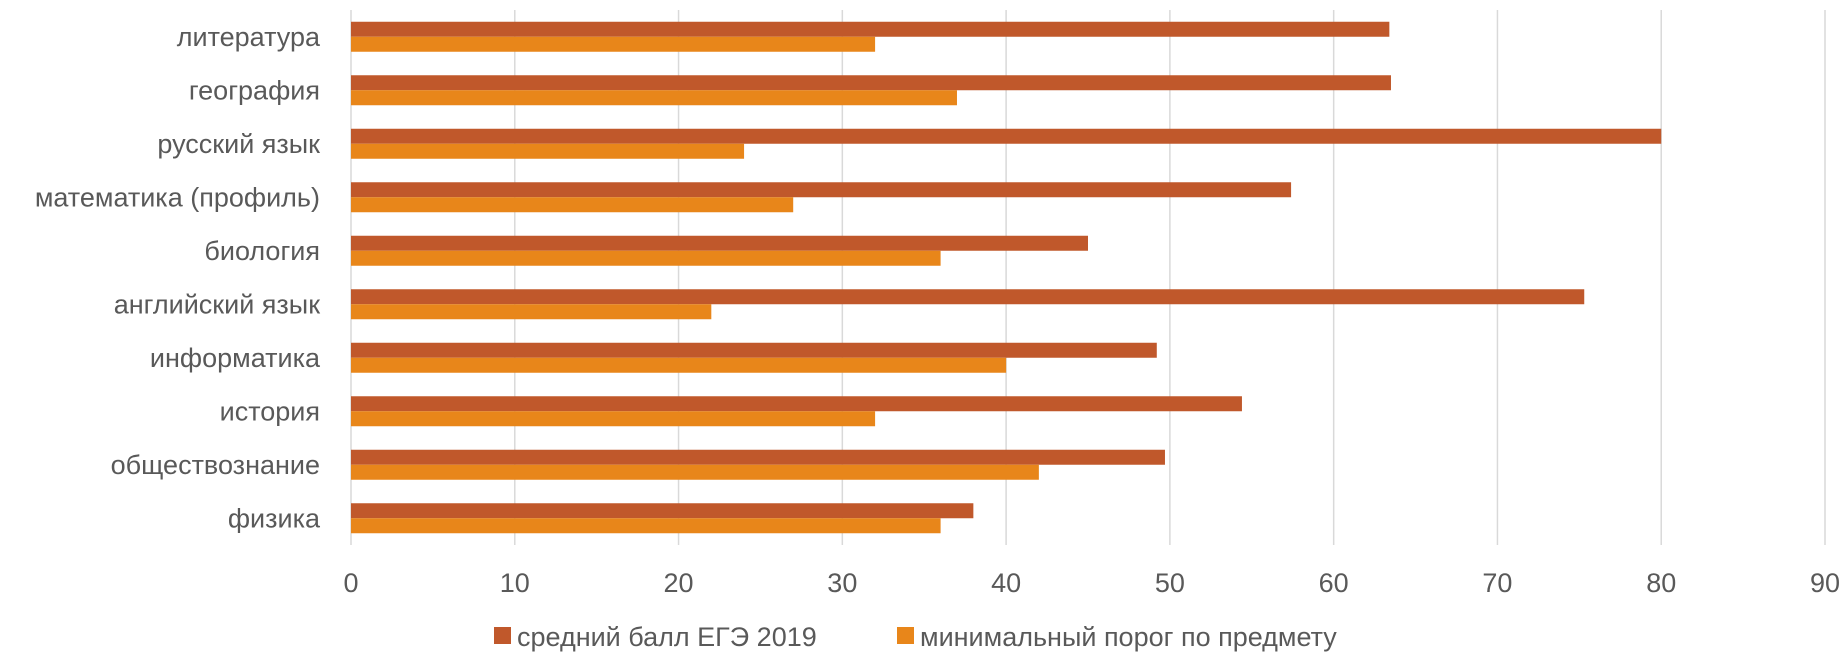  What do you see at coordinates (274, 518) in the screenshot?
I see `category-label: физика` at bounding box center [274, 518].